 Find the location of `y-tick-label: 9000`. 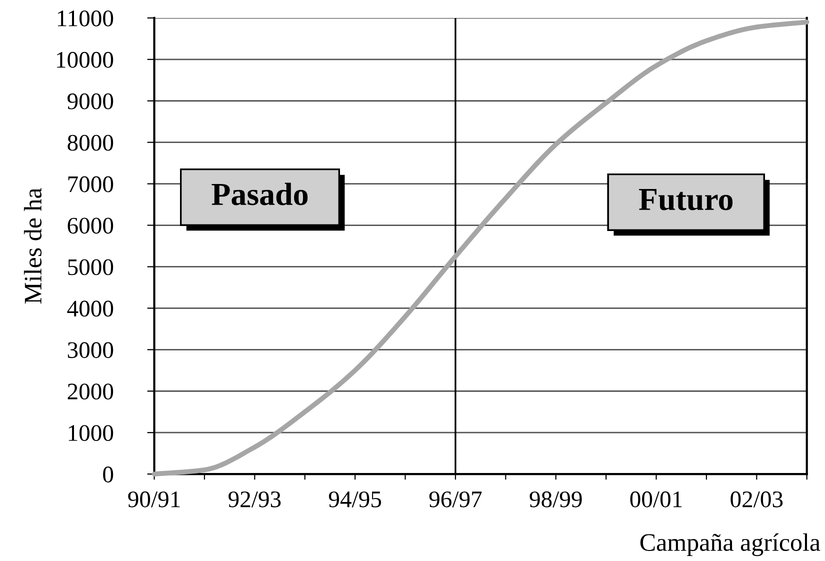

y-tick-label: 9000 is located at coordinates (91, 101).